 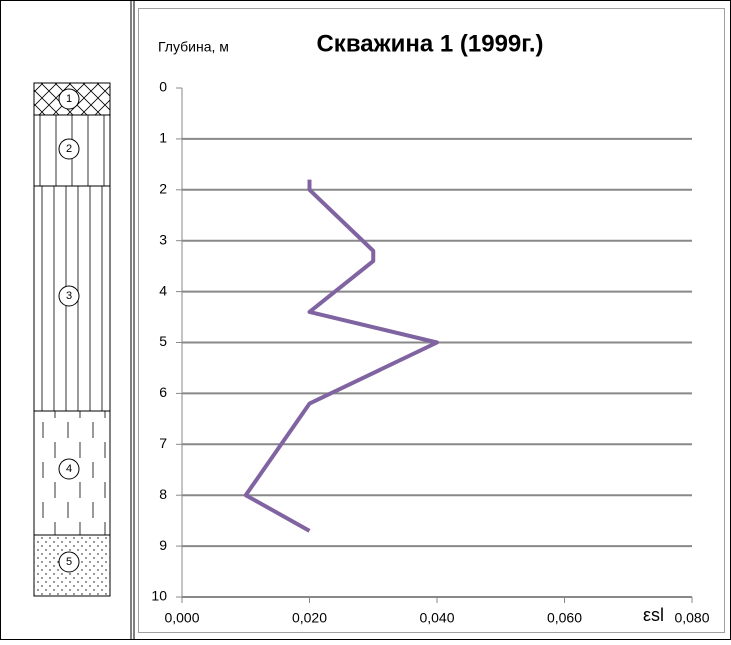 I want to click on x-tick-label: 0,000, so click(x=181, y=618).